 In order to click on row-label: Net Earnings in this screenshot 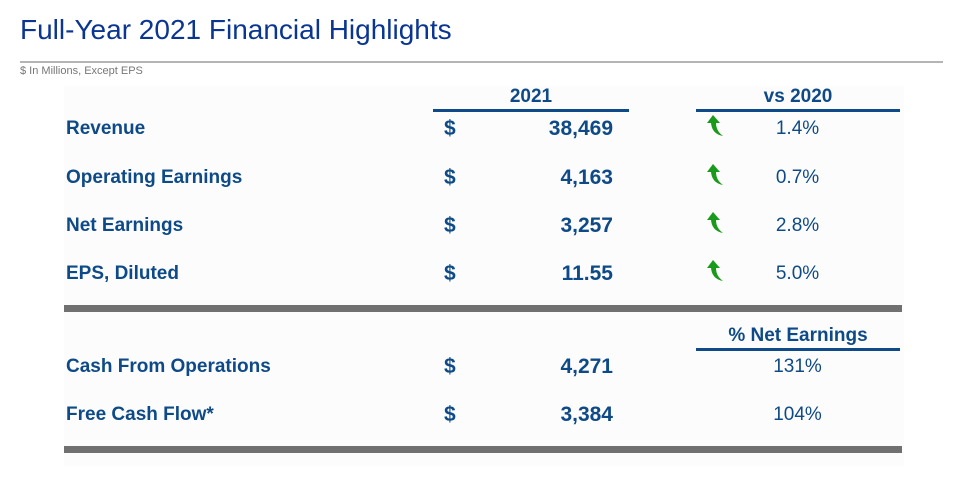, I will do `click(125, 225)`.